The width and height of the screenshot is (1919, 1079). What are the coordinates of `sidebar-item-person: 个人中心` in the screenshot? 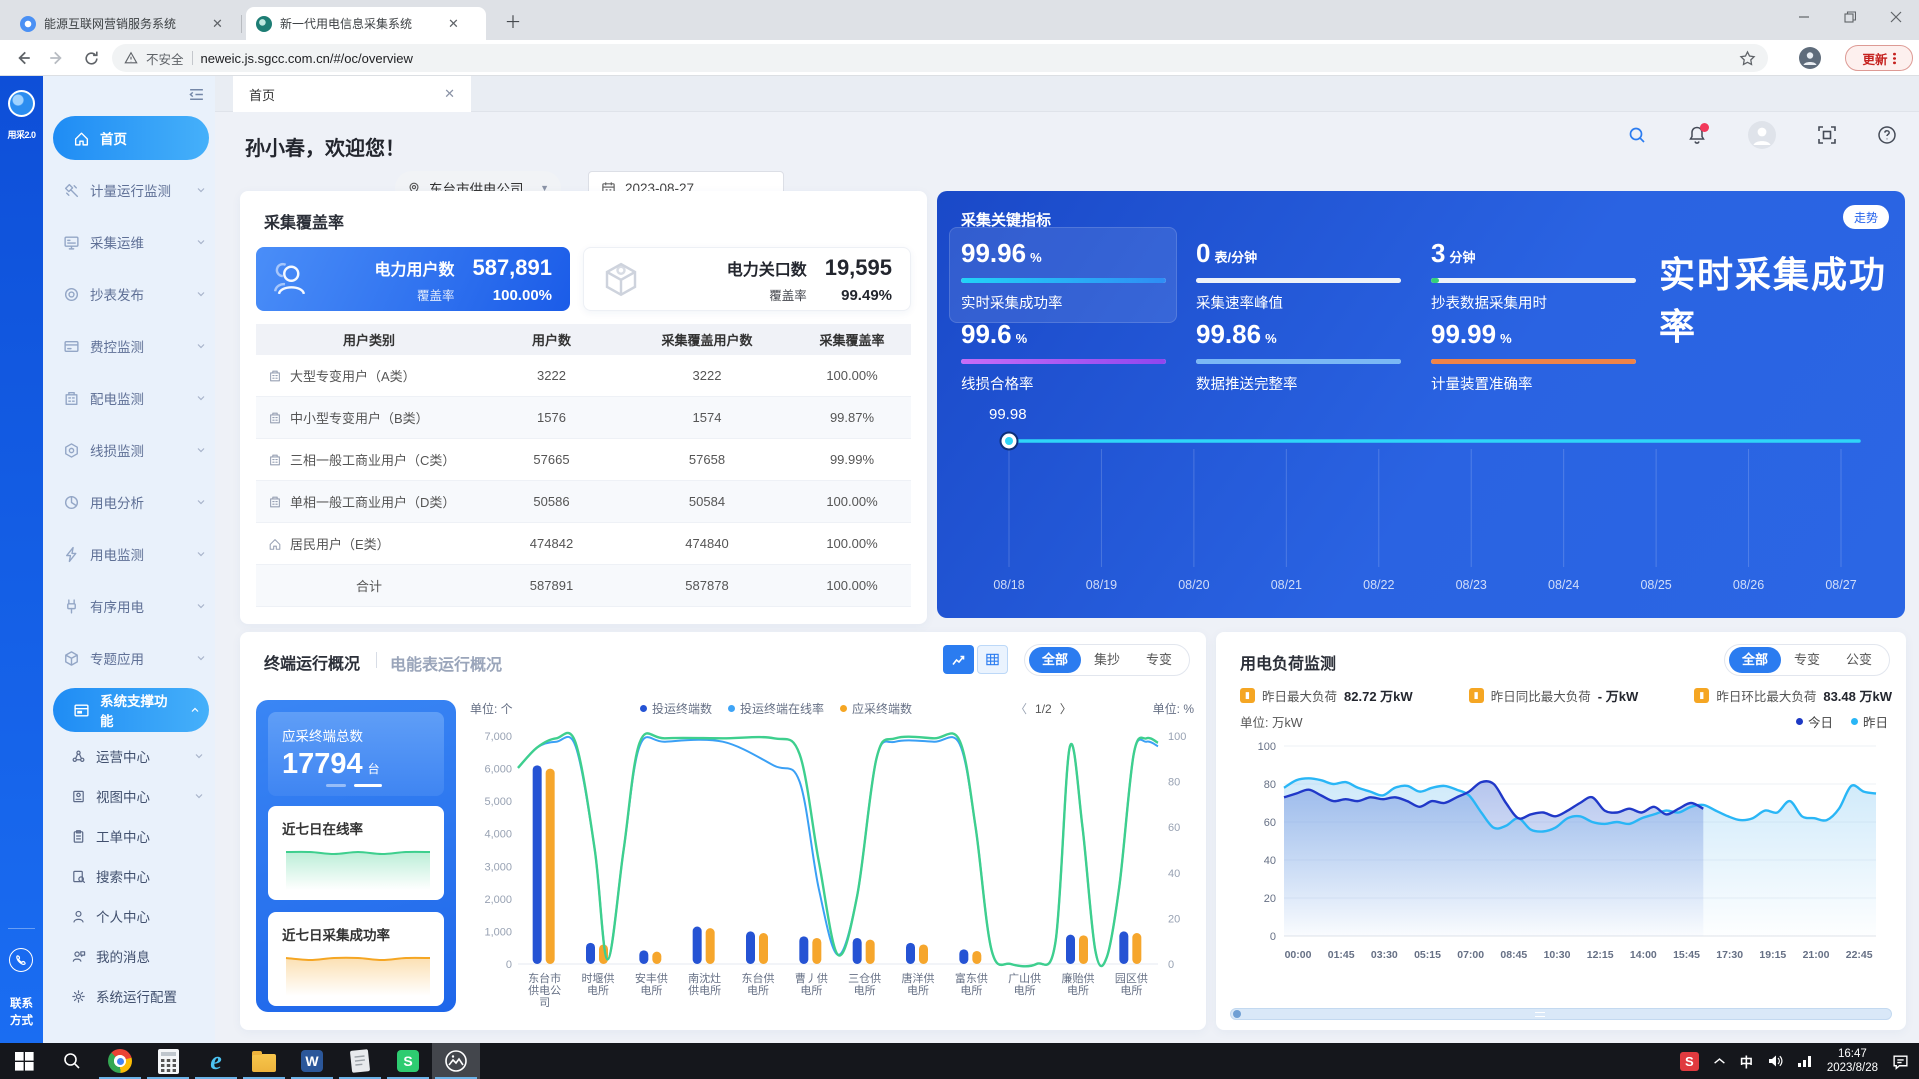 It's located at (129, 916).